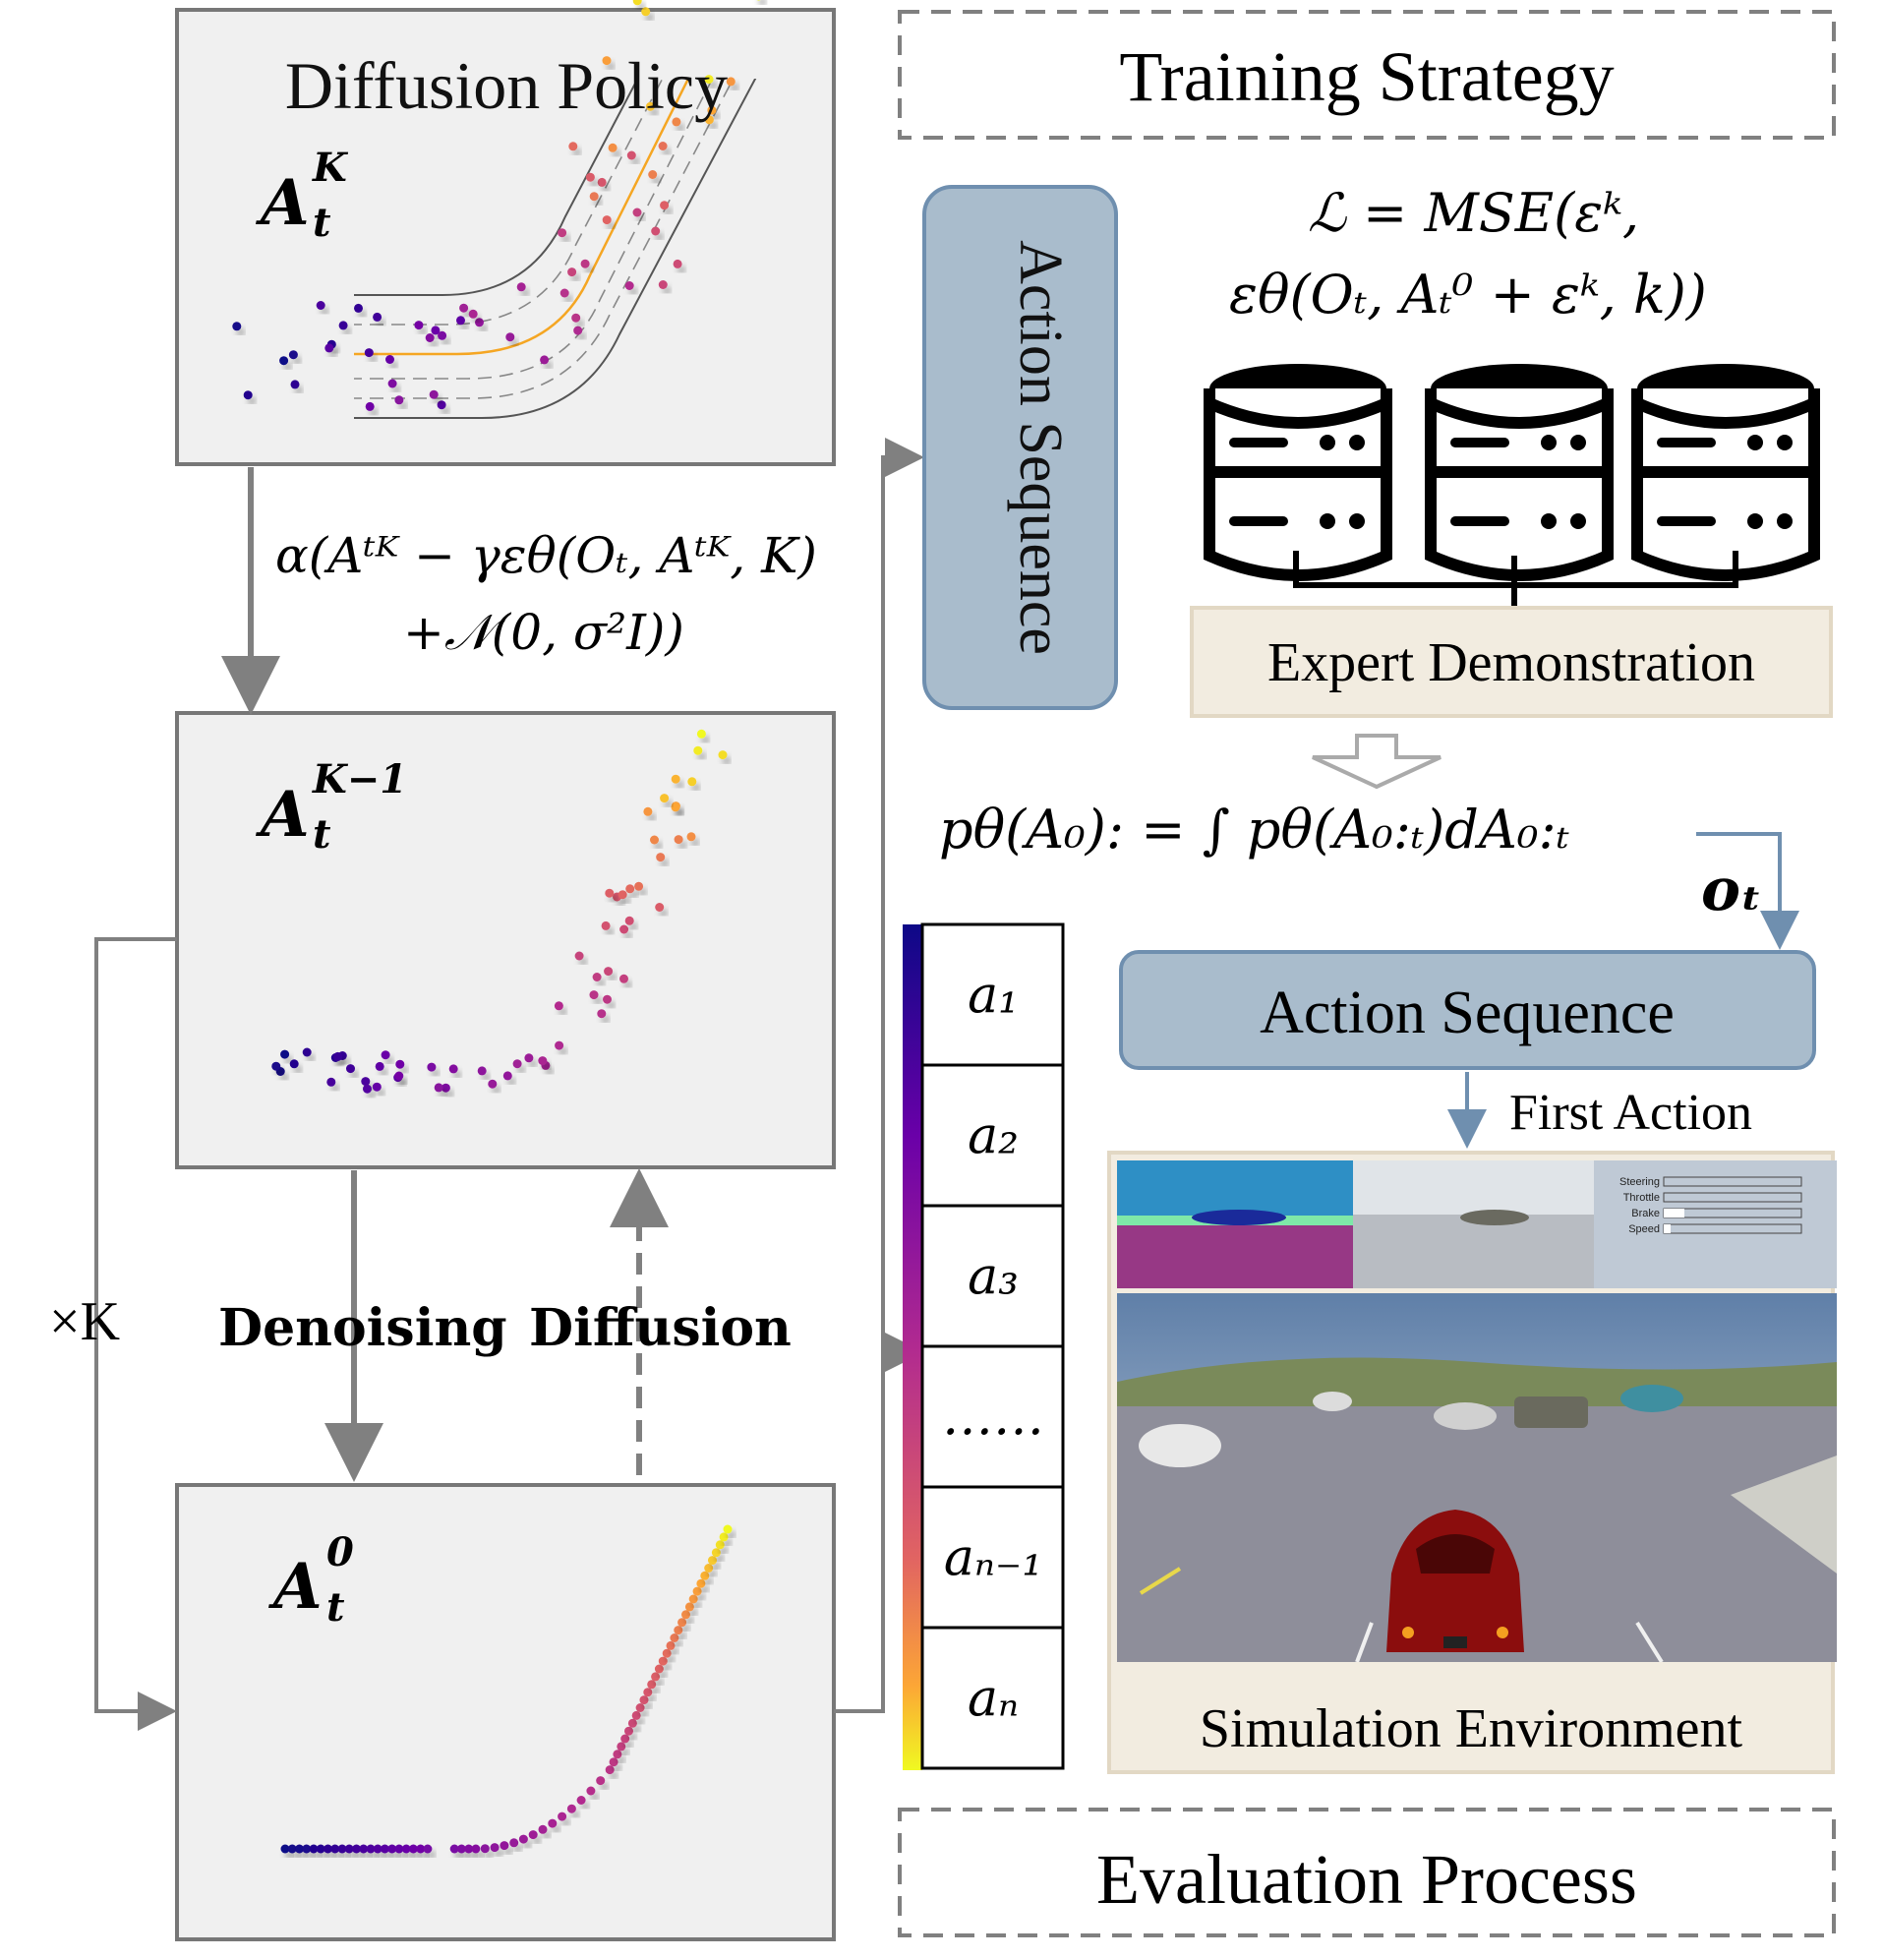  I want to click on simulation-screenshot: Steering Throttle Brake Speed, so click(1477, 1411).